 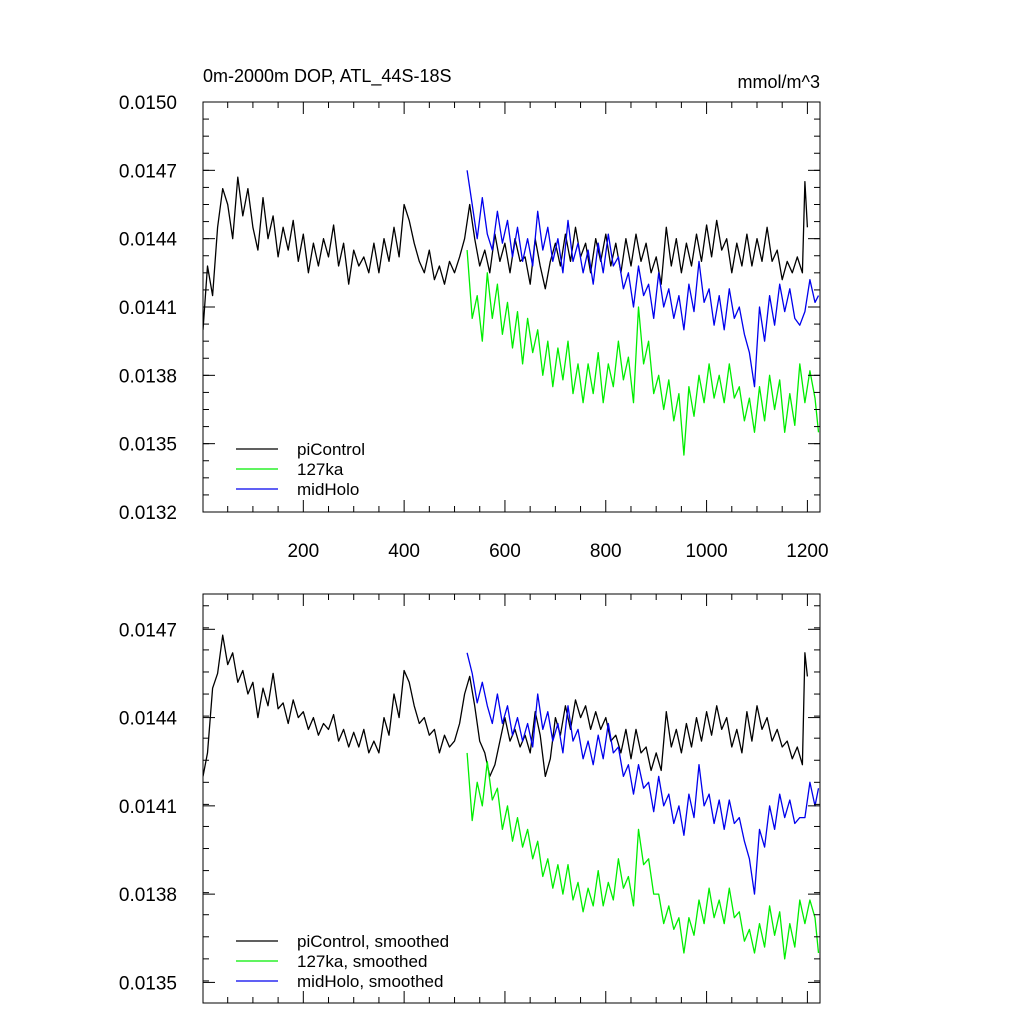 What do you see at coordinates (643, 856) in the screenshot?
I see `series-line-127ka-smoothed` at bounding box center [643, 856].